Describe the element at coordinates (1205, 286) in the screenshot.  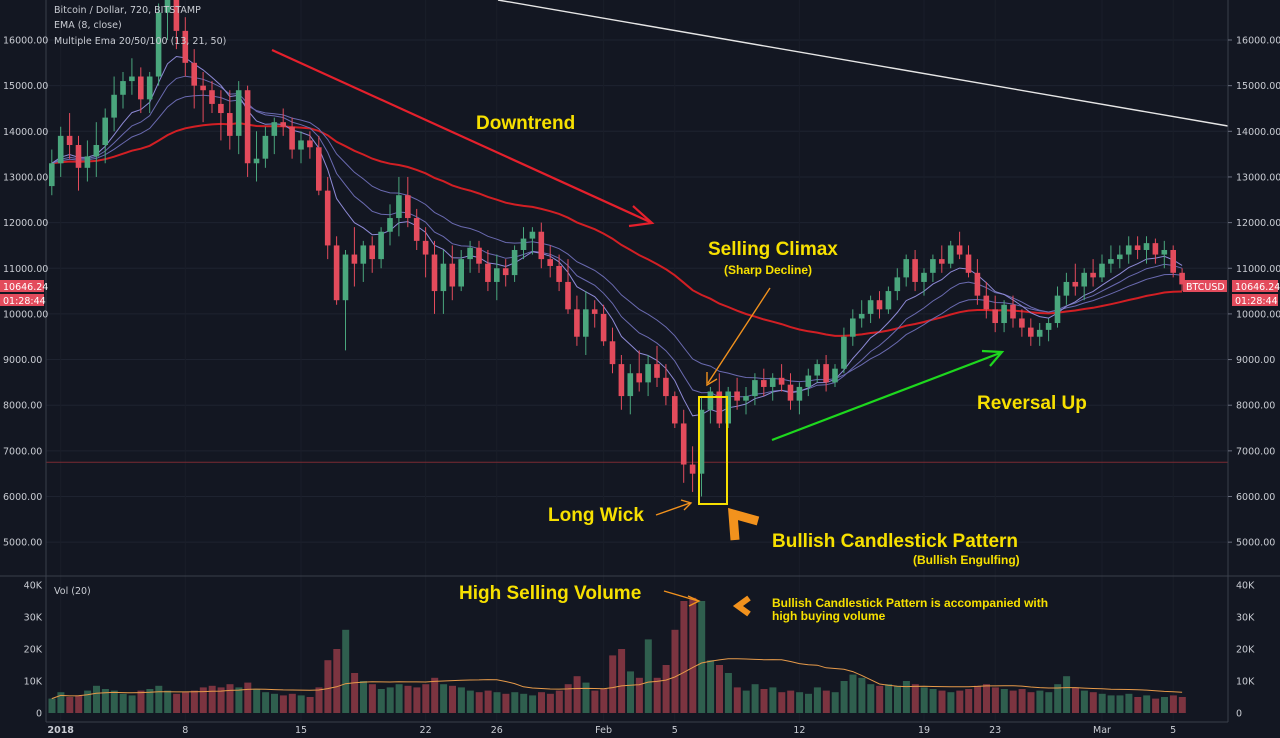
I see `symbol-tag-bg` at that location.